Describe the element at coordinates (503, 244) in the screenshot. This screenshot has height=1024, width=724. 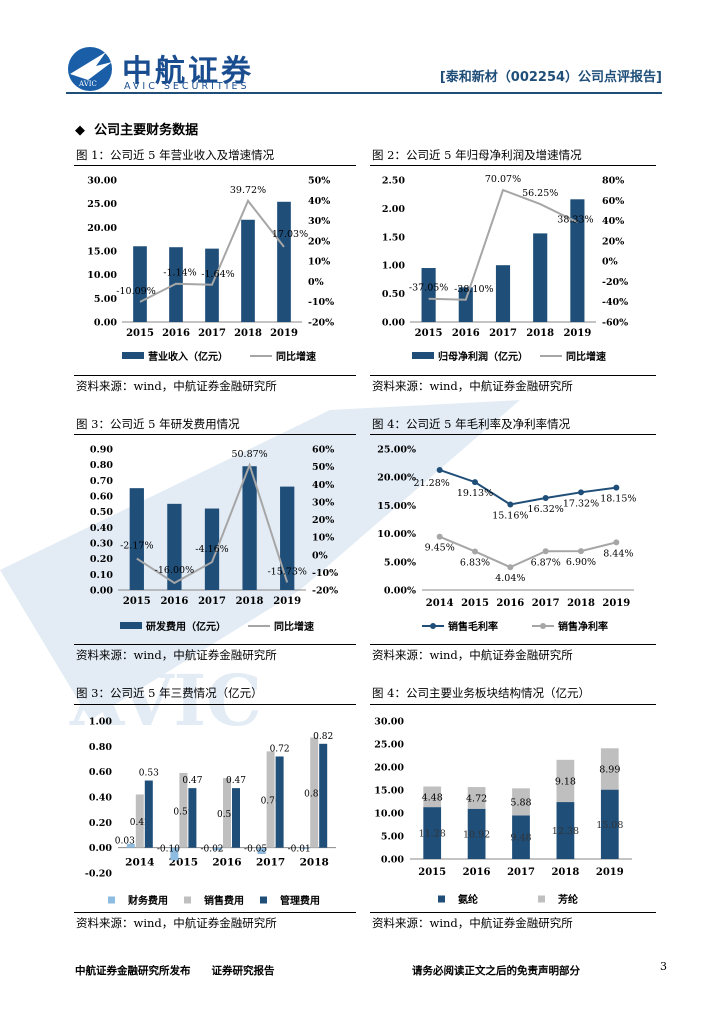
I see `fig2-growth-line` at that location.